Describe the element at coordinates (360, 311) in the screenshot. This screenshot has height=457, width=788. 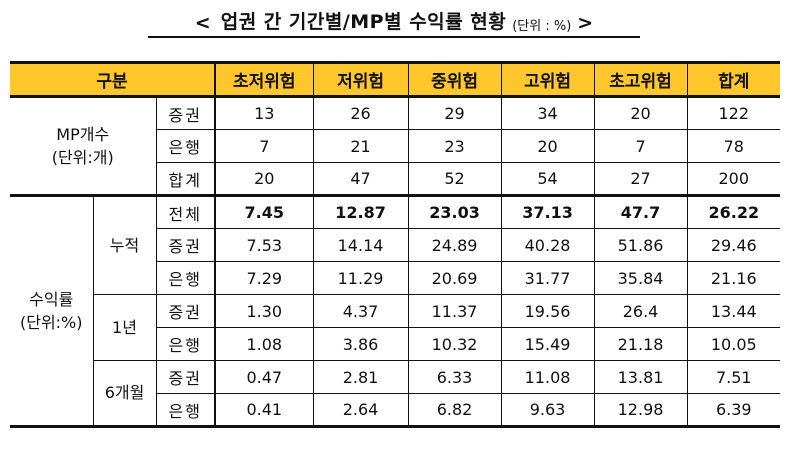
I see `cell: 4.37` at that location.